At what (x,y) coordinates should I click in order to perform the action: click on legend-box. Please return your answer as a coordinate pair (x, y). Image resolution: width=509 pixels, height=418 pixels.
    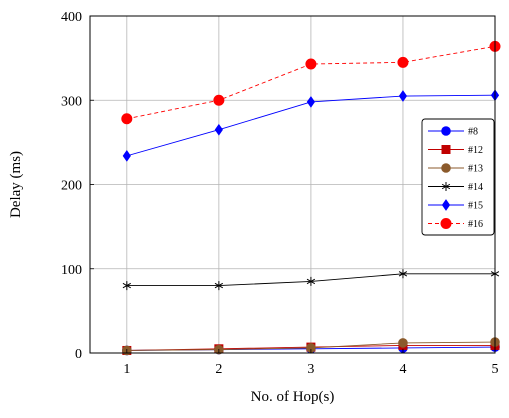
    Looking at the image, I should click on (458, 177).